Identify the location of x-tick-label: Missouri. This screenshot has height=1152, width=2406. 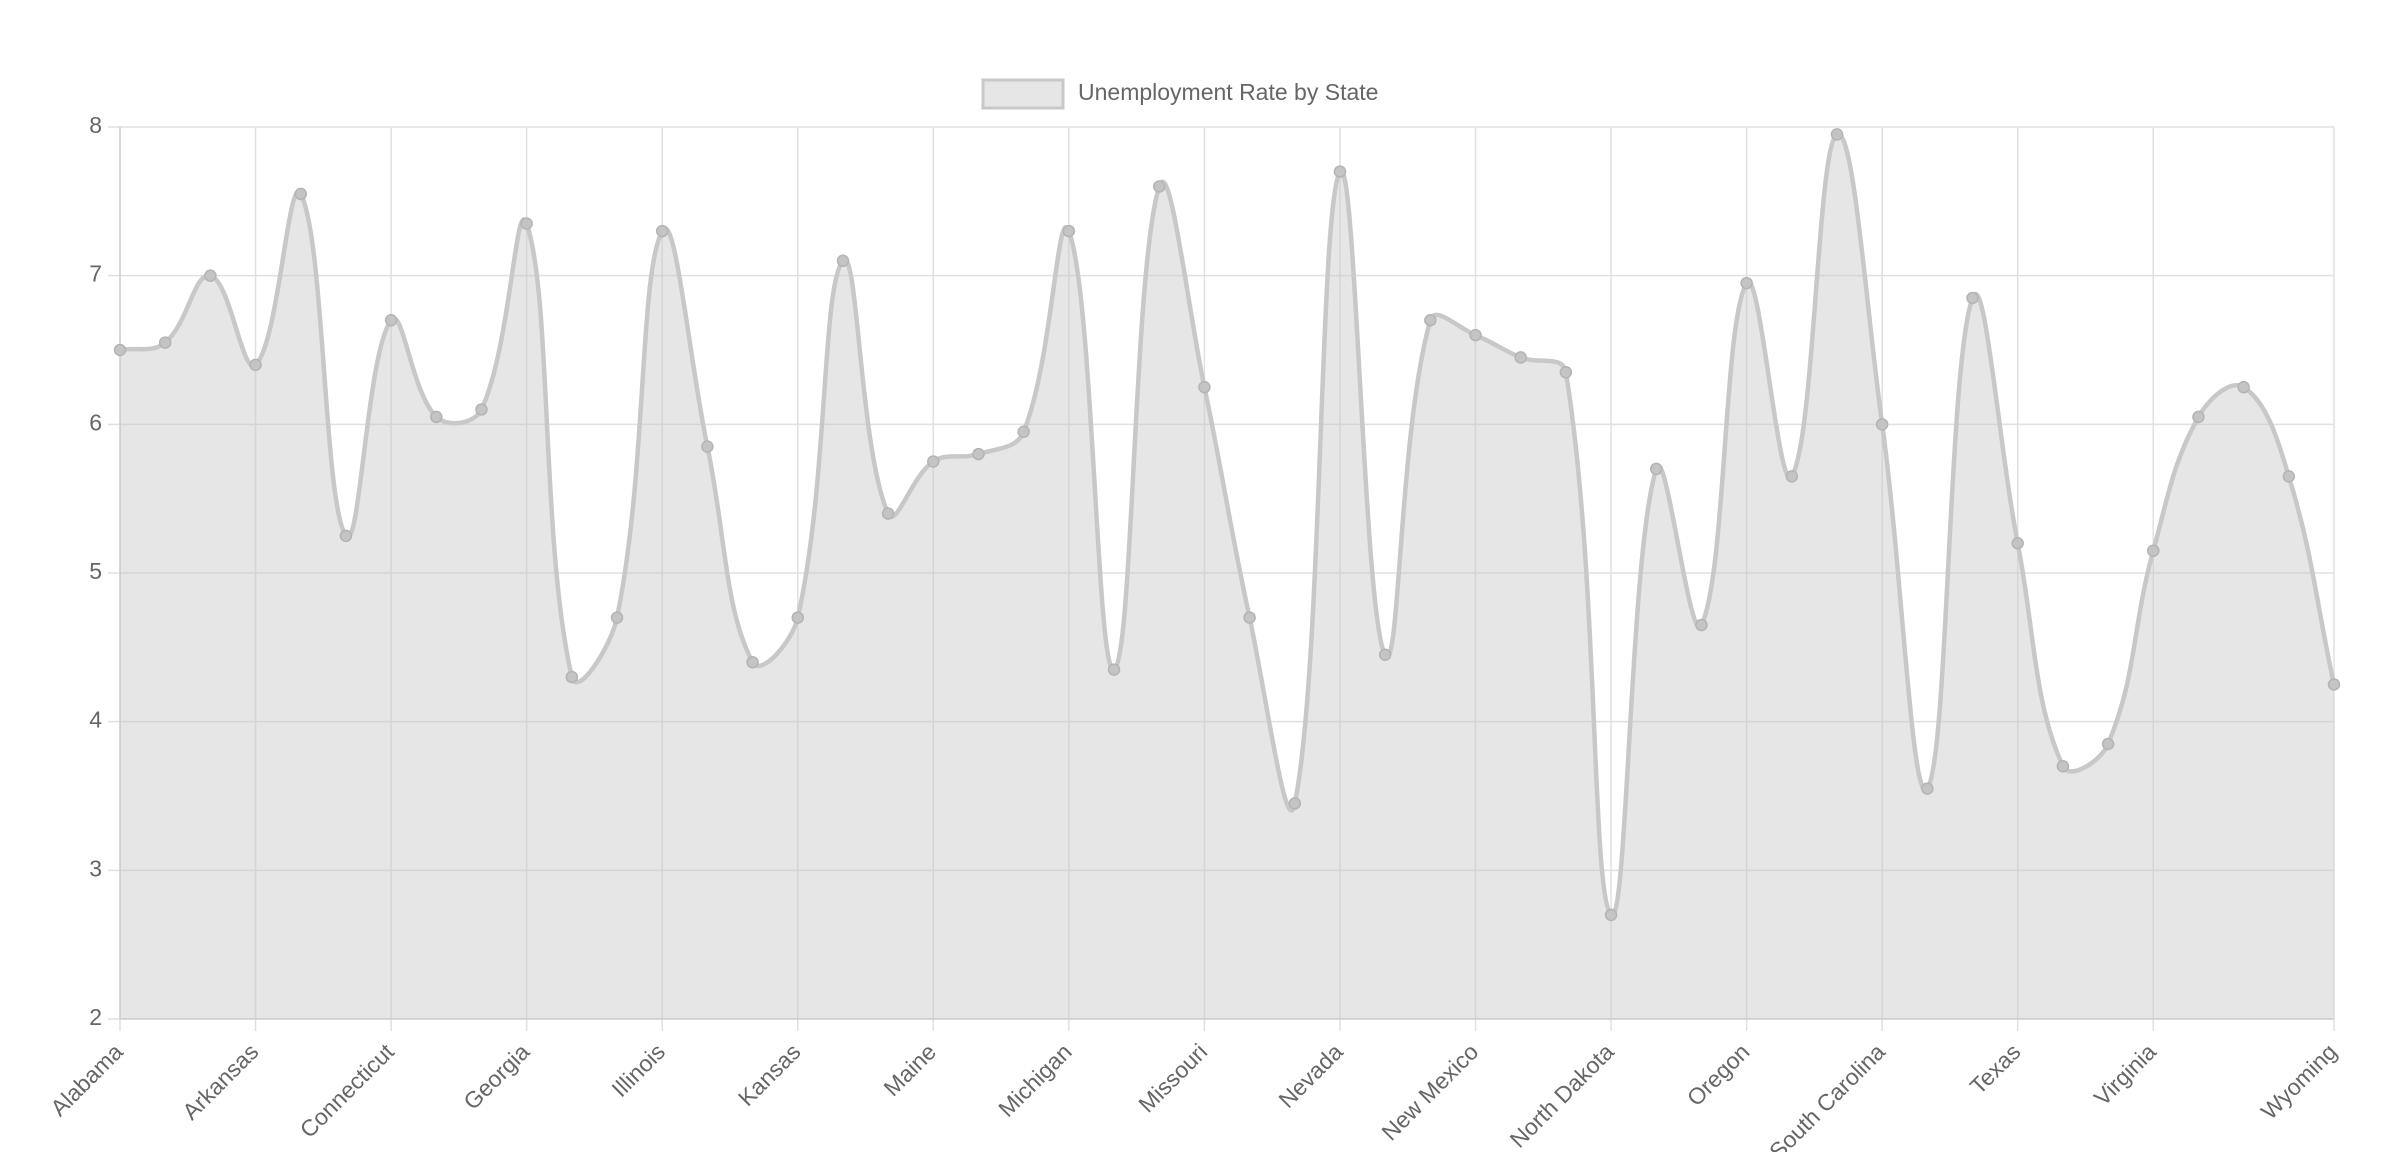
(1172, 1077).